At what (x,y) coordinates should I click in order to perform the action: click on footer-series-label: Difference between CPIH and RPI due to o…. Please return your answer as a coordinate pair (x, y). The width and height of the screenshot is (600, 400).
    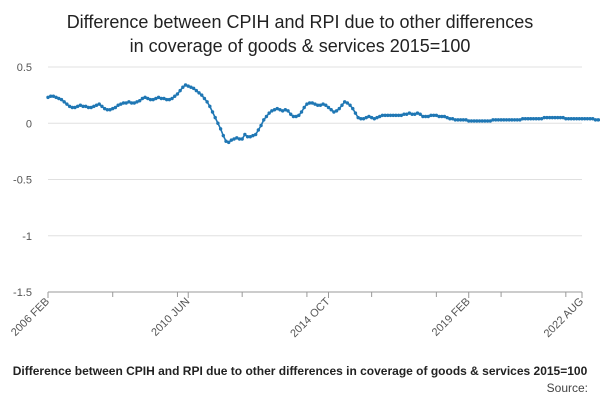
    Looking at the image, I should click on (300, 371).